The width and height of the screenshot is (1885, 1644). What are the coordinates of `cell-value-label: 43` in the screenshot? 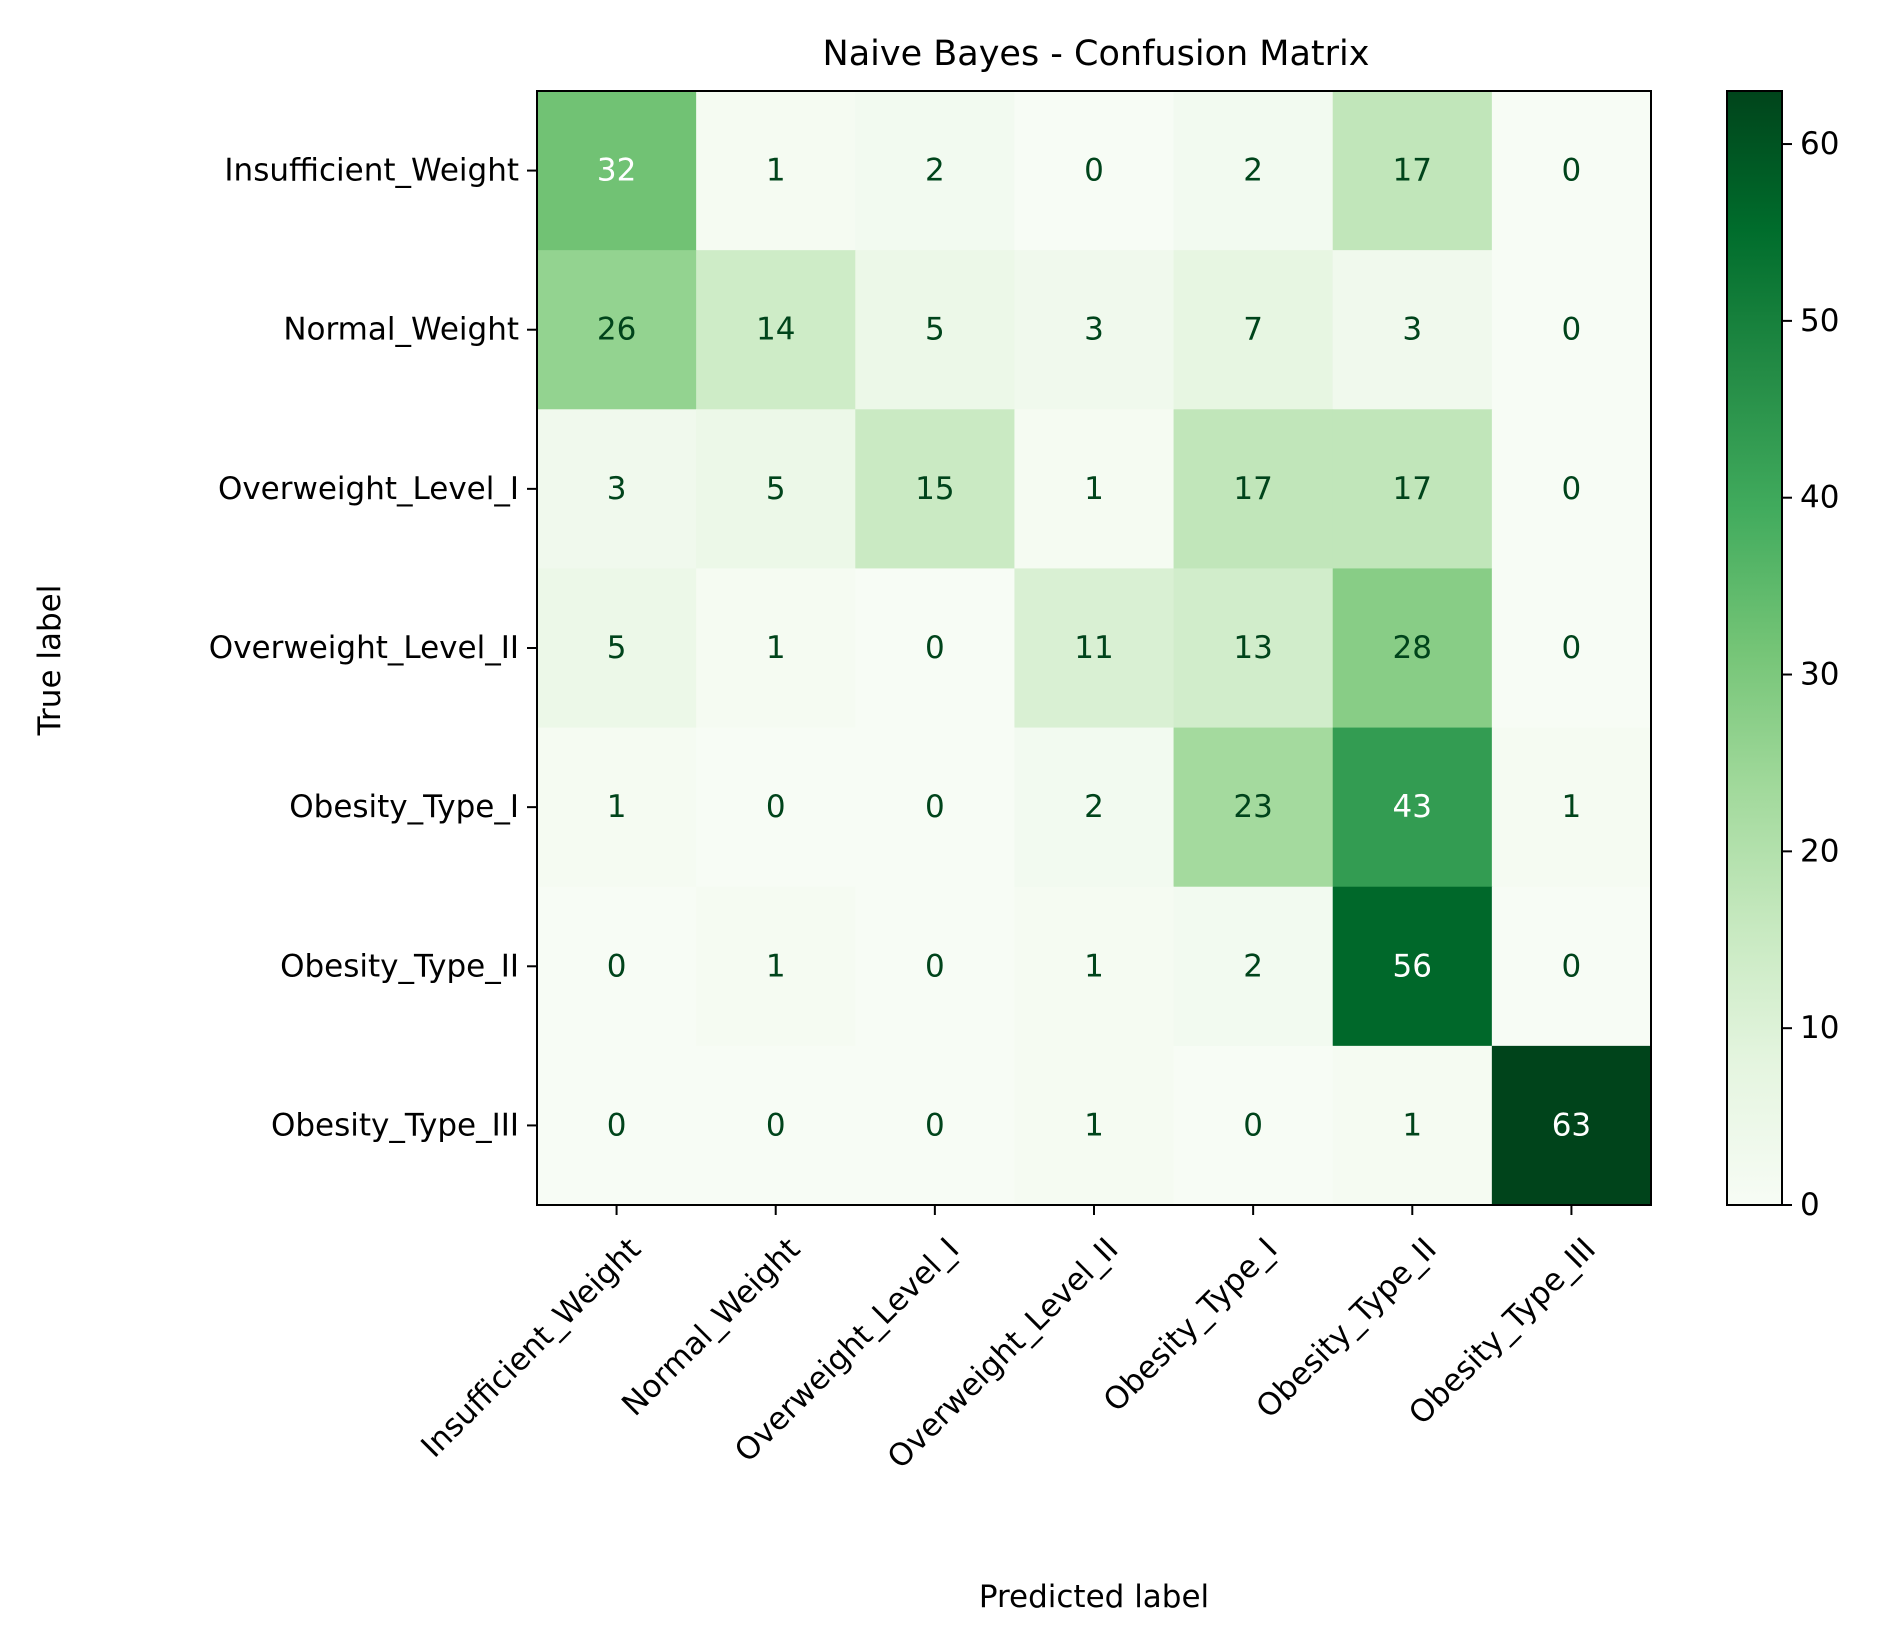 It's located at (1412, 807).